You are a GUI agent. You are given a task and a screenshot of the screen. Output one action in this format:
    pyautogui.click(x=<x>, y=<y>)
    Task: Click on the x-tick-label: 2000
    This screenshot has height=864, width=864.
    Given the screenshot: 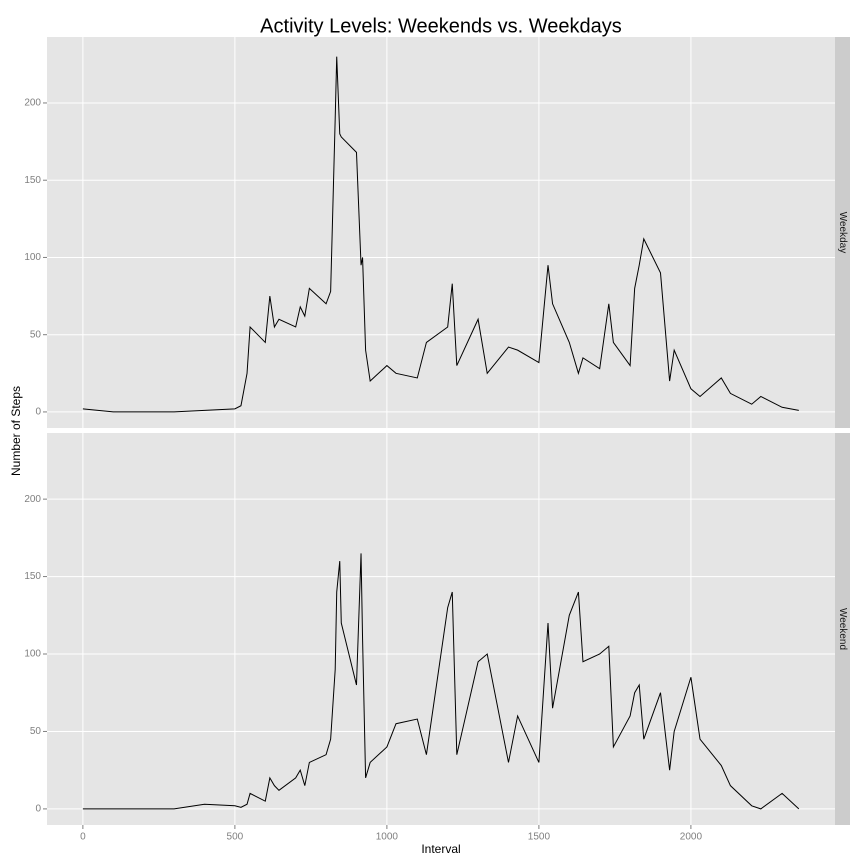 What is the action you would take?
    pyautogui.click(x=691, y=837)
    